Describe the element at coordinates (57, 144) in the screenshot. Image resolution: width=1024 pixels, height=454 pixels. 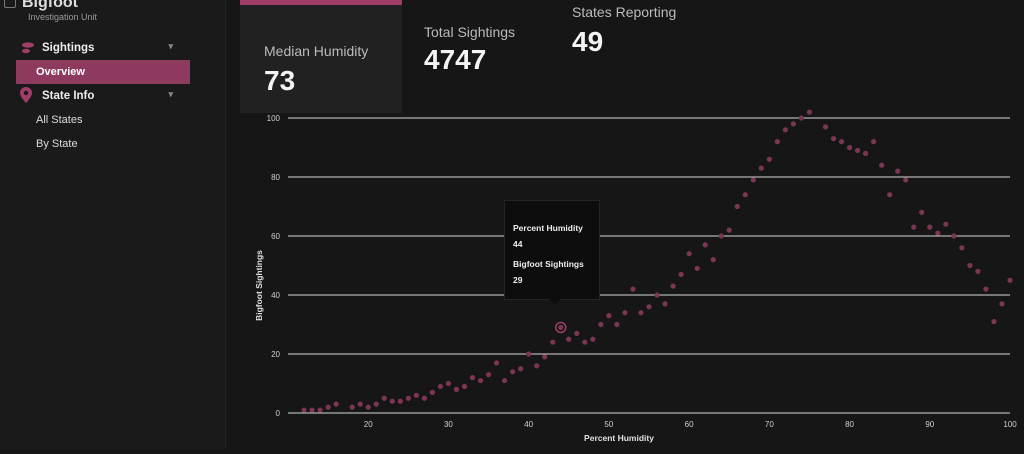
I see `sidebar-item-by-state: By State` at that location.